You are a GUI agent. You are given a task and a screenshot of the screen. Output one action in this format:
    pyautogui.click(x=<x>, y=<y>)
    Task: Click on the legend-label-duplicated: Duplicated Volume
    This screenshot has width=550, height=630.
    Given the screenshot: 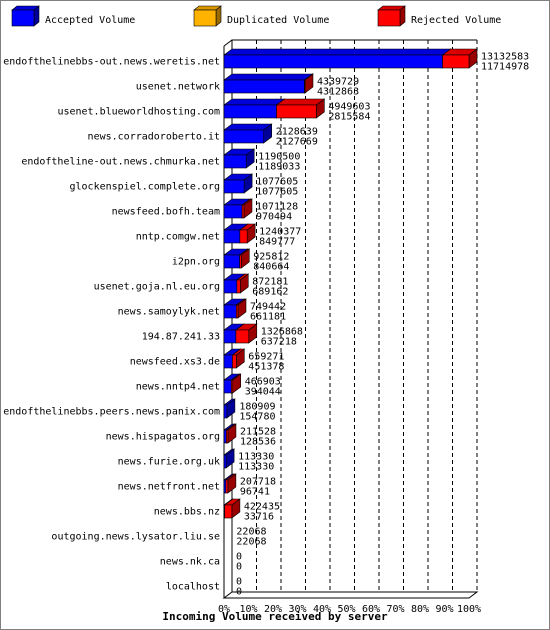 What is the action you would take?
    pyautogui.click(x=278, y=20)
    